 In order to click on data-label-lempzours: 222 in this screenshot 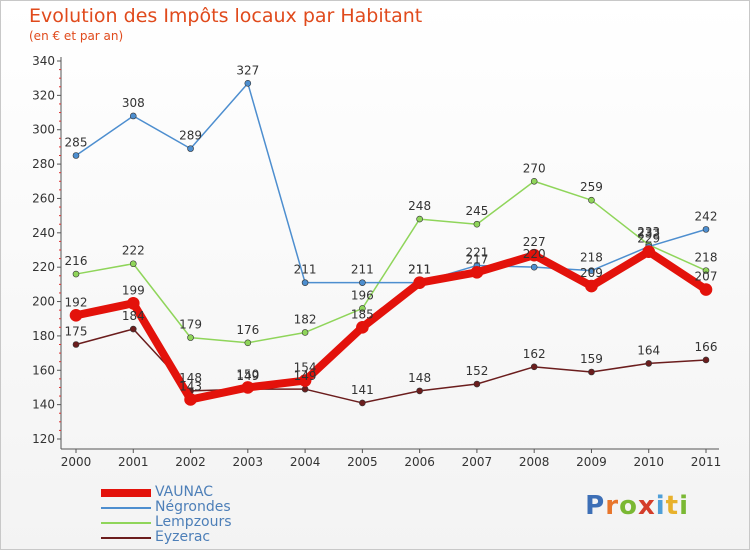, I will do `click(133, 251)`.